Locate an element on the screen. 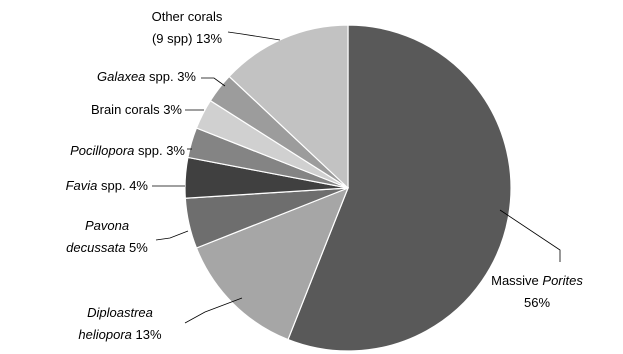 The height and width of the screenshot is (354, 623). slice-label-pocillopora: Pocillopora spp. 3% is located at coordinates (127, 150).